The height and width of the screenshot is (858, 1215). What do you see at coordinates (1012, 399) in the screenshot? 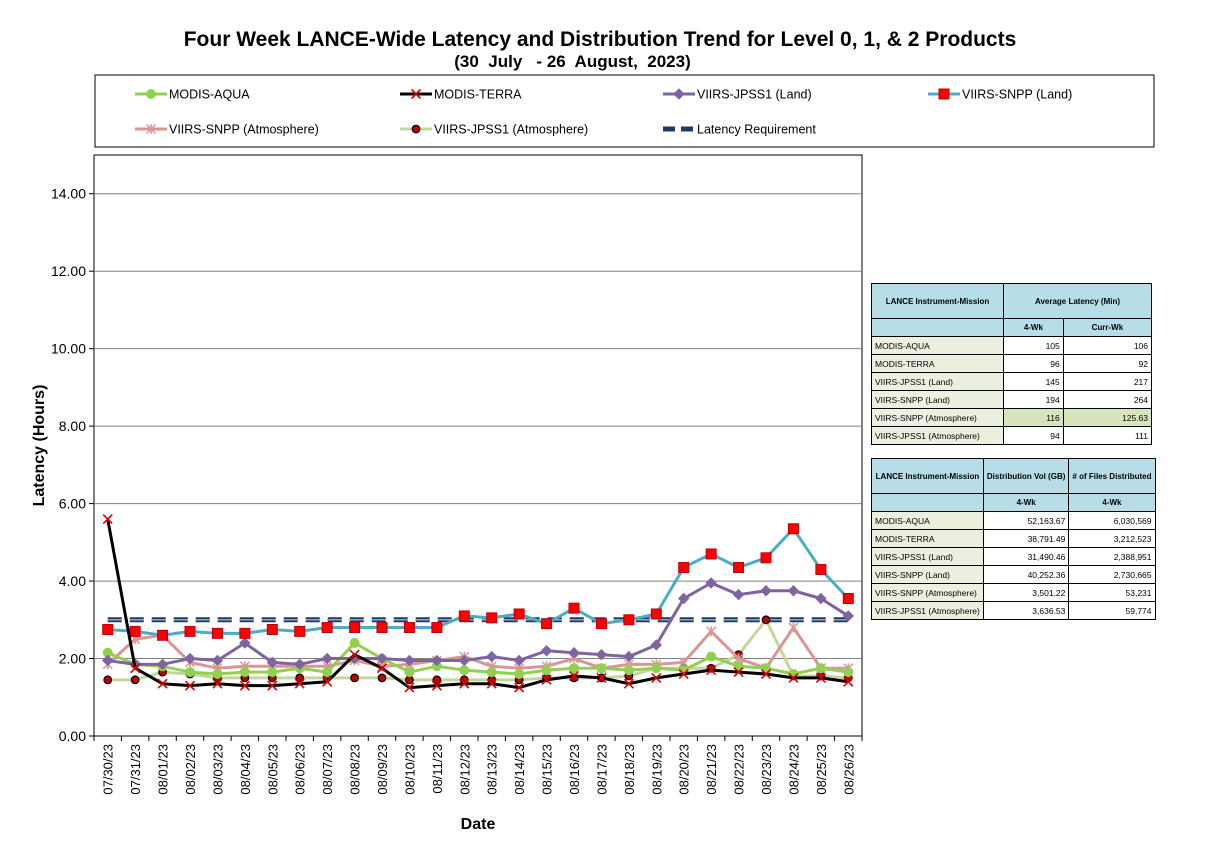
I see `latency-table-row: VIIRS-SNPP (Land) 194 264` at bounding box center [1012, 399].